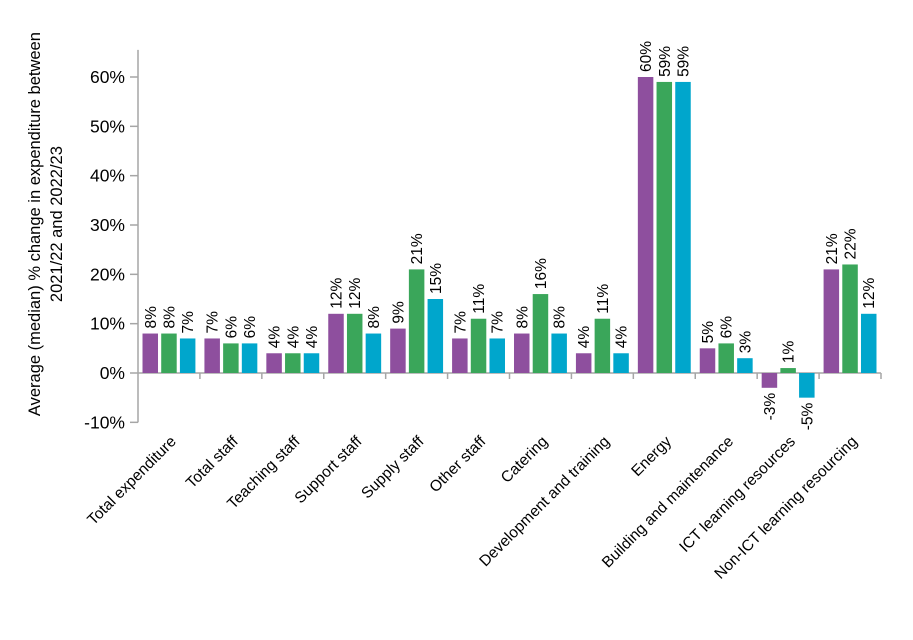  Describe the element at coordinates (398, 312) in the screenshot. I see `bar-value-label: 9%` at that location.